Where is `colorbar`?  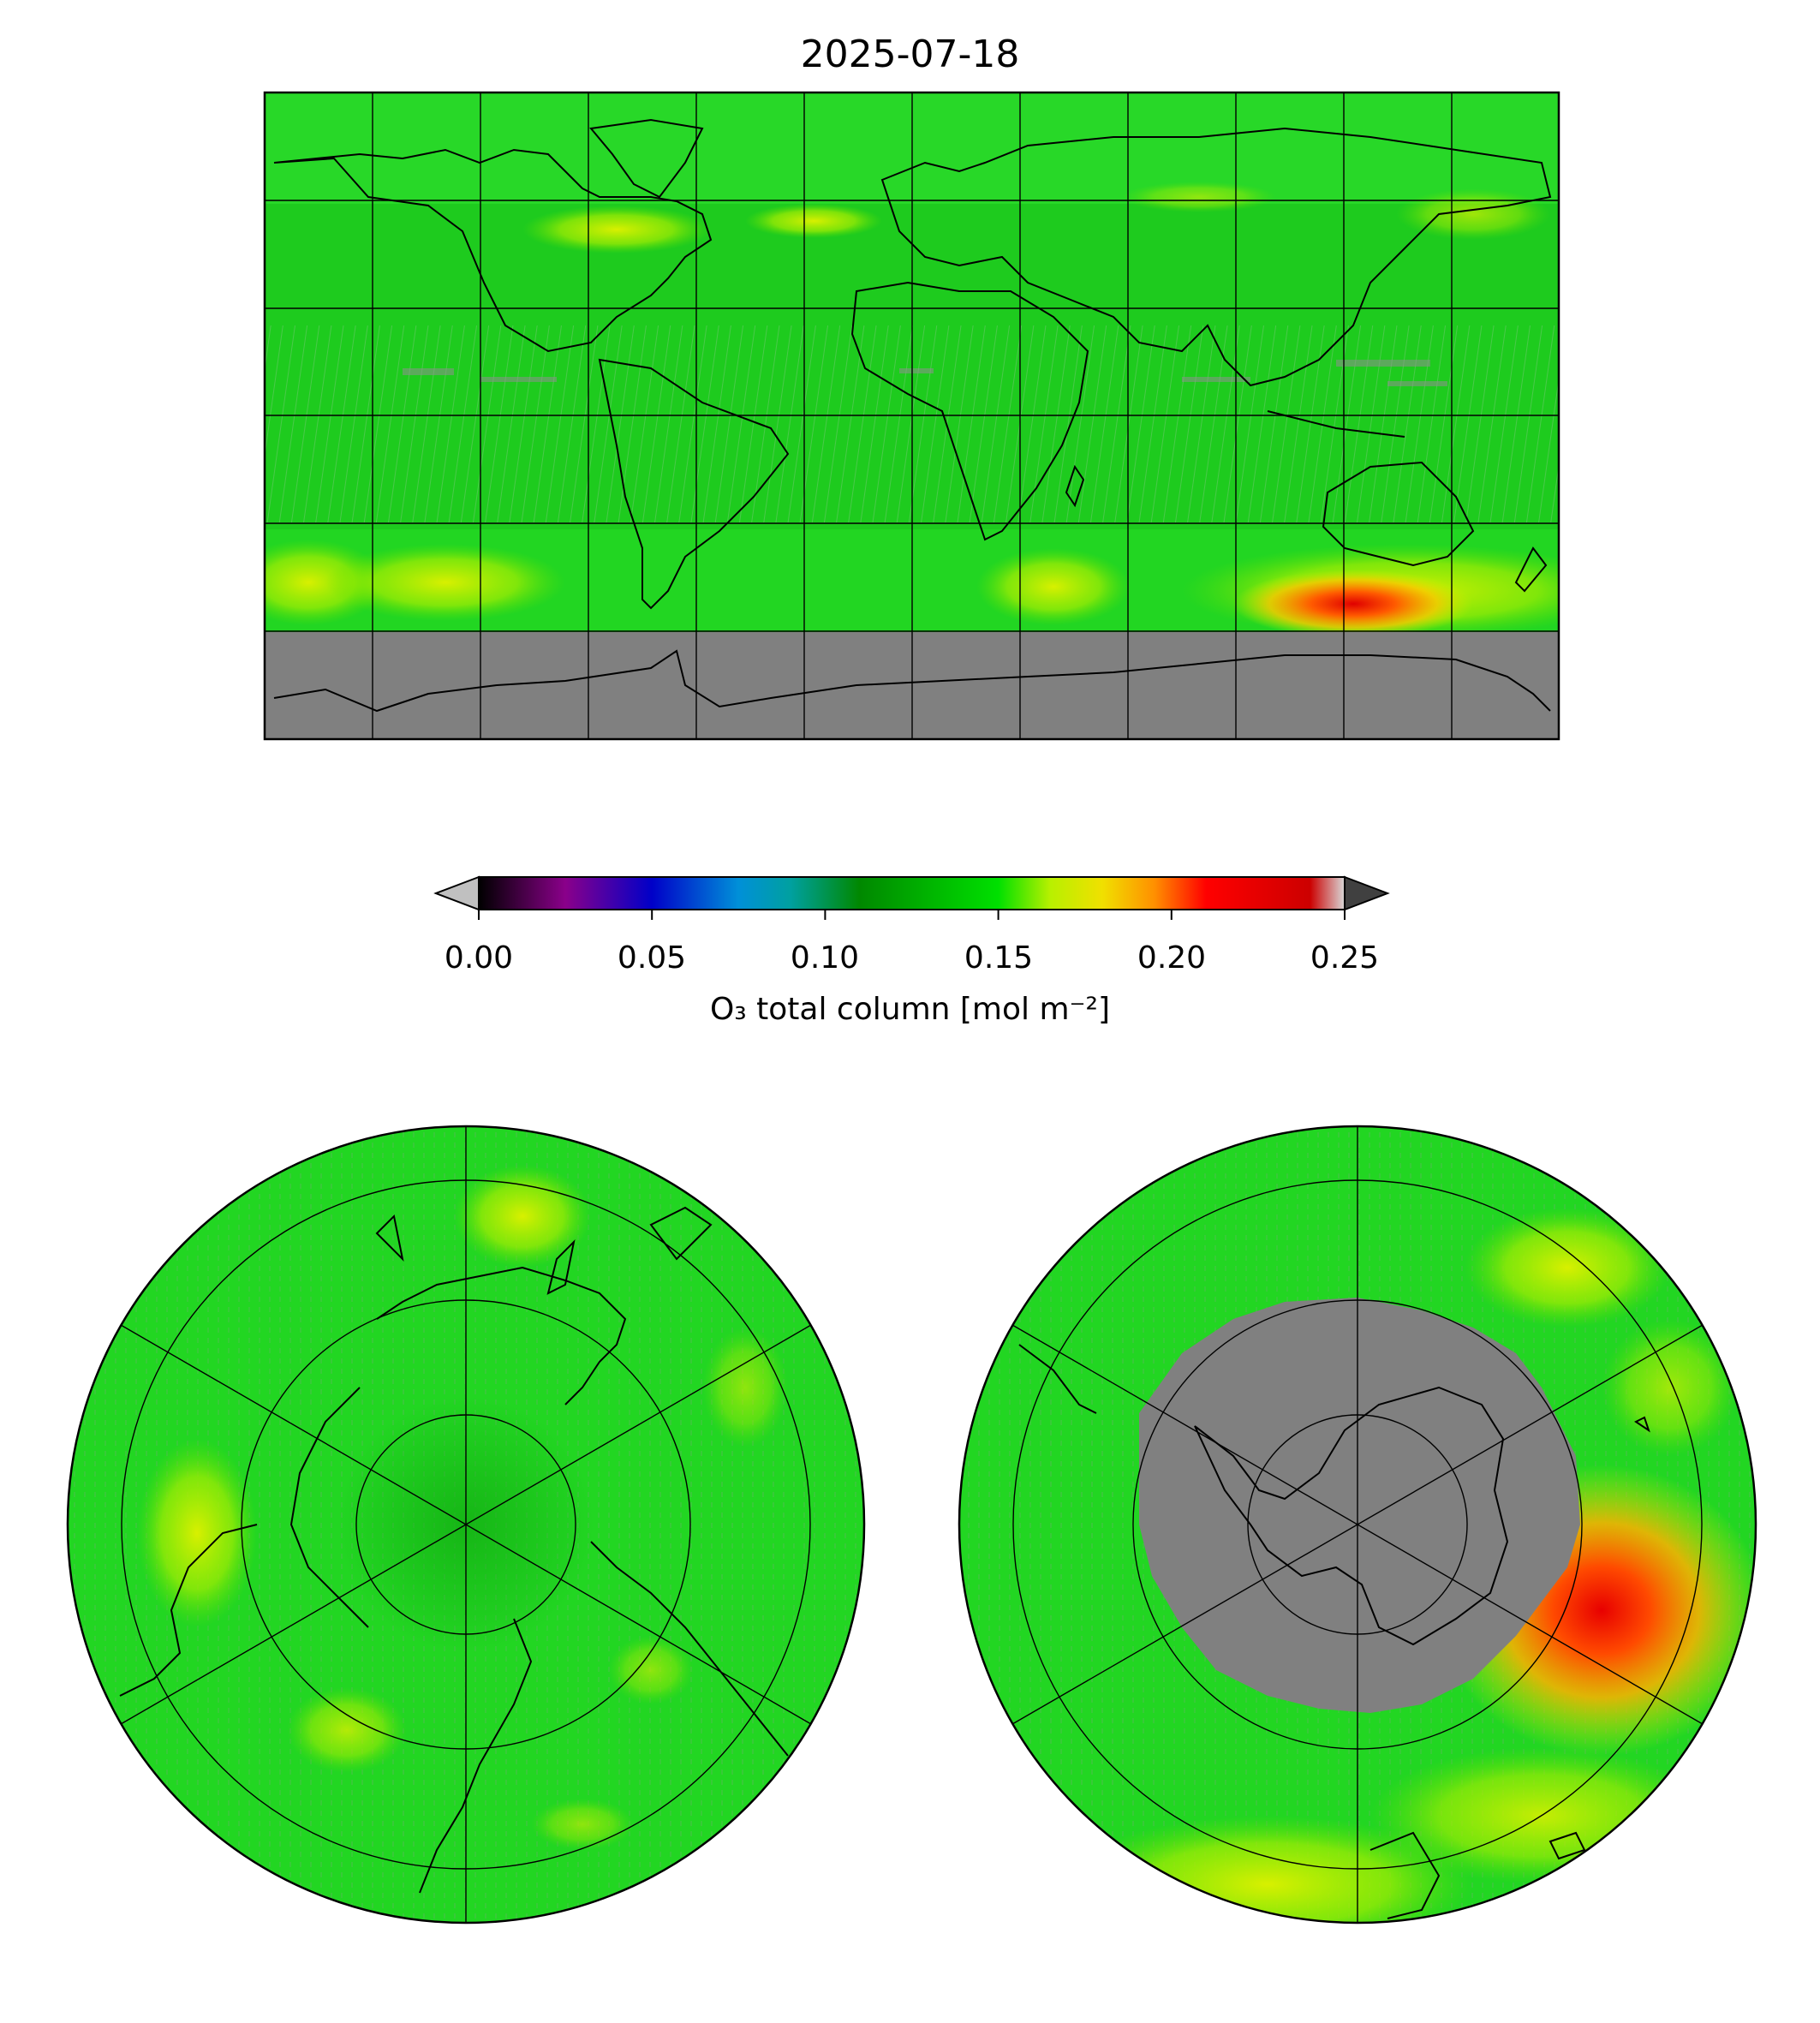
colorbar is located at coordinates (911, 898).